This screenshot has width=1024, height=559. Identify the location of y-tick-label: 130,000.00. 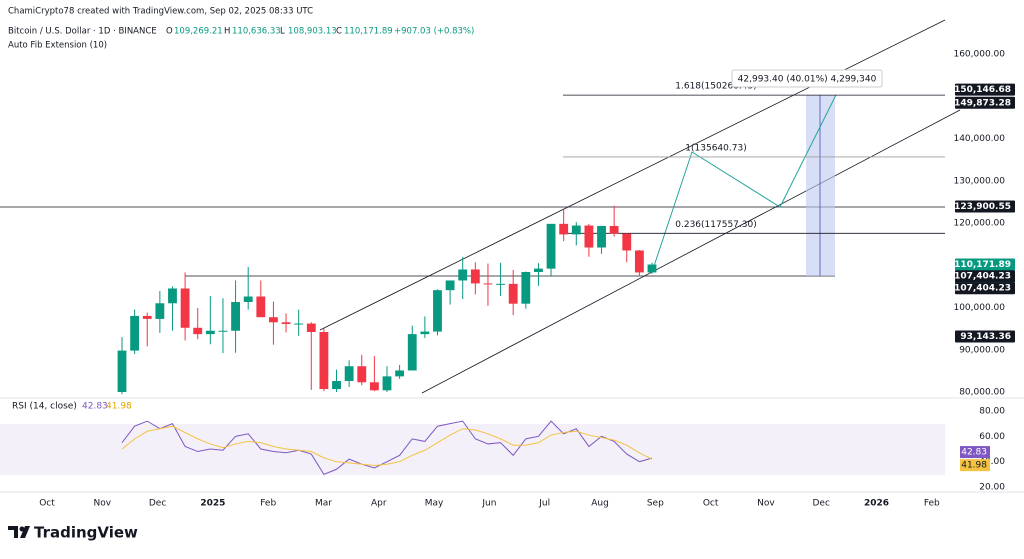
(979, 181).